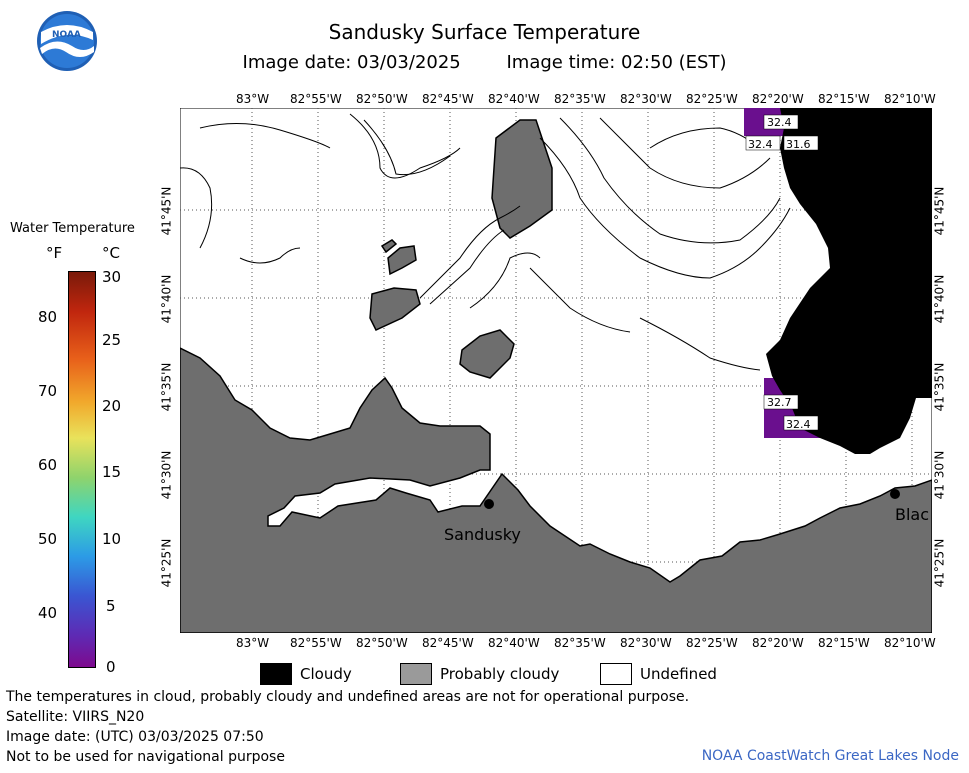  I want to click on image-date: Image date: 03/03/2025, so click(351, 62).